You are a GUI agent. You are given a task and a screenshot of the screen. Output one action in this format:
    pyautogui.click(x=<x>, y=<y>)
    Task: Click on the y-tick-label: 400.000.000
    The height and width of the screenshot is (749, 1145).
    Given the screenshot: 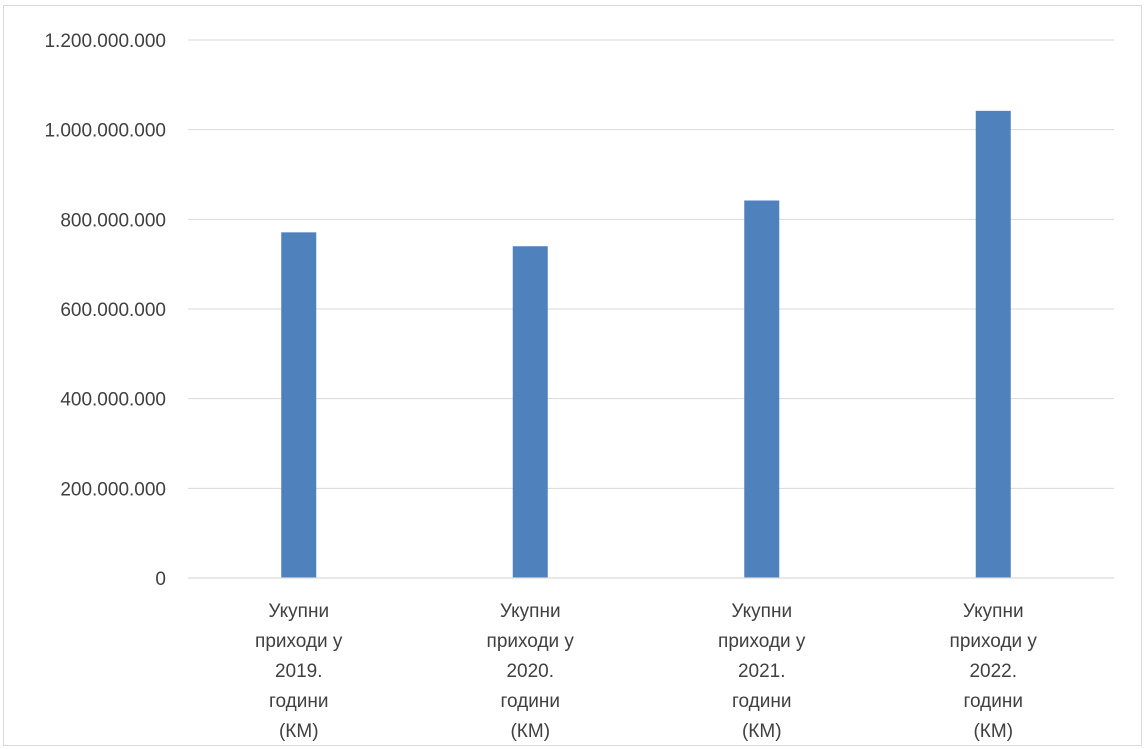 What is the action you would take?
    pyautogui.click(x=113, y=400)
    